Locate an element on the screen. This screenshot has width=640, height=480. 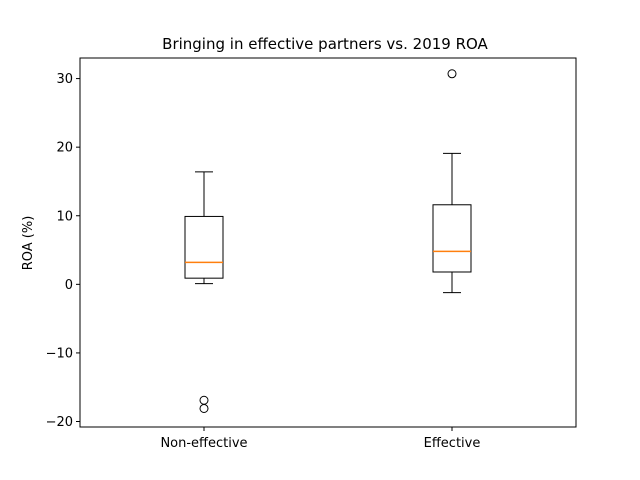
y-tick-label: −10 is located at coordinates (59, 353).